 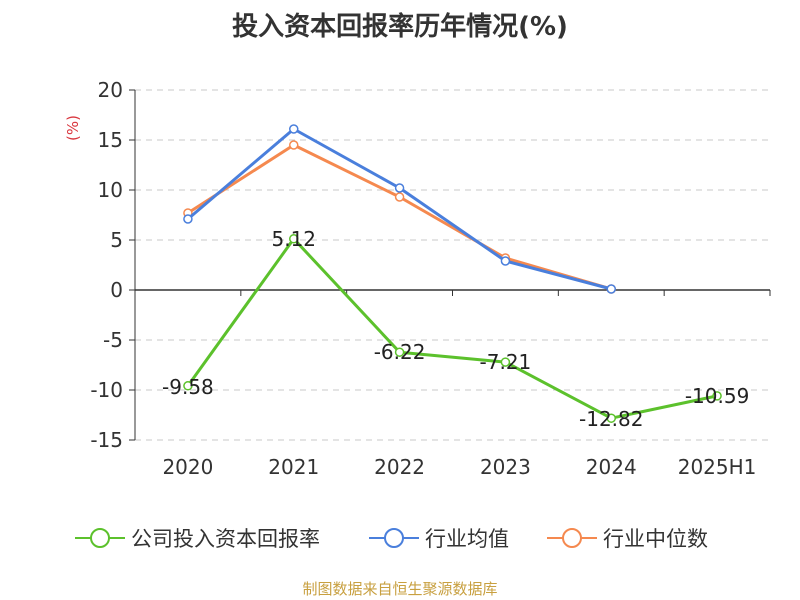 What do you see at coordinates (717, 467) in the screenshot?
I see `x-tick-label: 2025H1` at bounding box center [717, 467].